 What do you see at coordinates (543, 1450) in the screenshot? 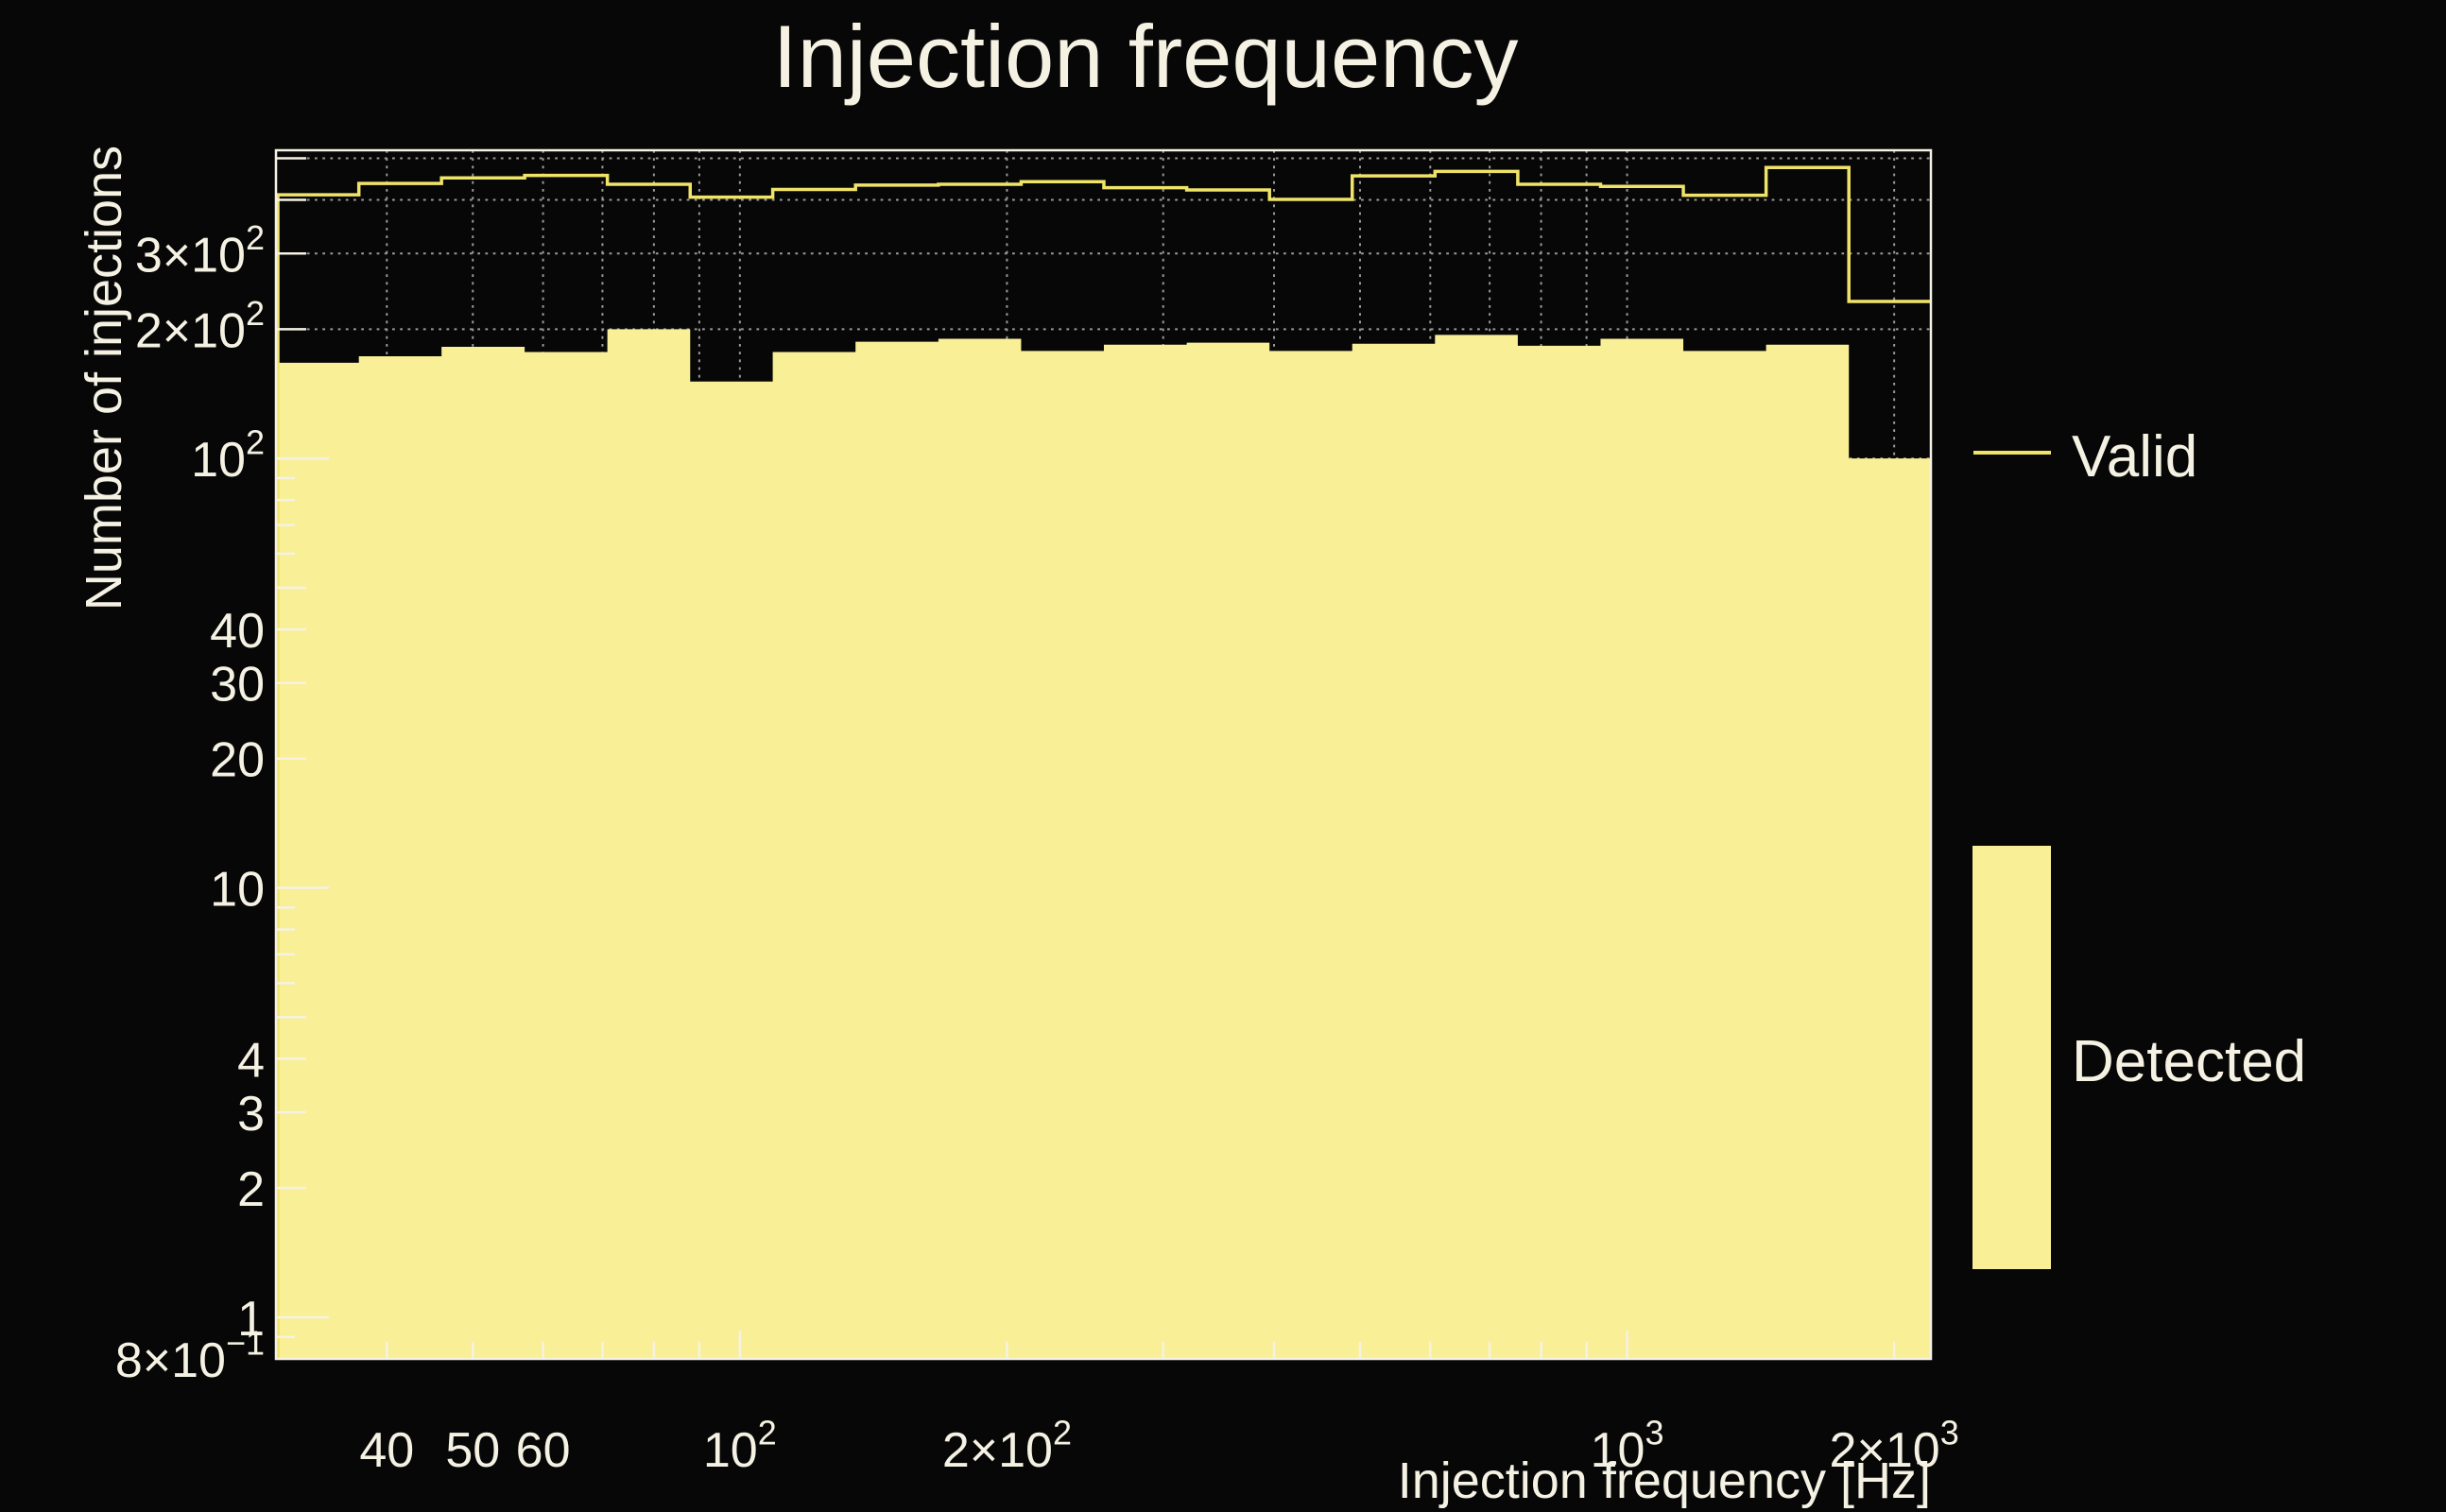
I see `tick-label: 60` at bounding box center [543, 1450].